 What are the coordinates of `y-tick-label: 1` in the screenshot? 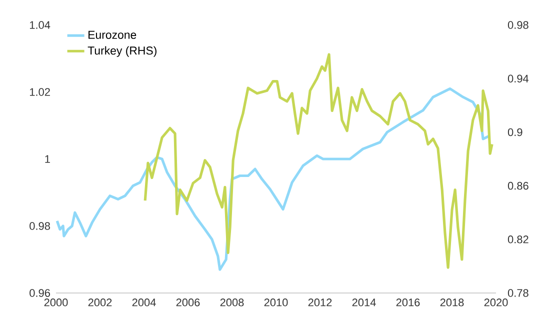 It's located at (47, 159).